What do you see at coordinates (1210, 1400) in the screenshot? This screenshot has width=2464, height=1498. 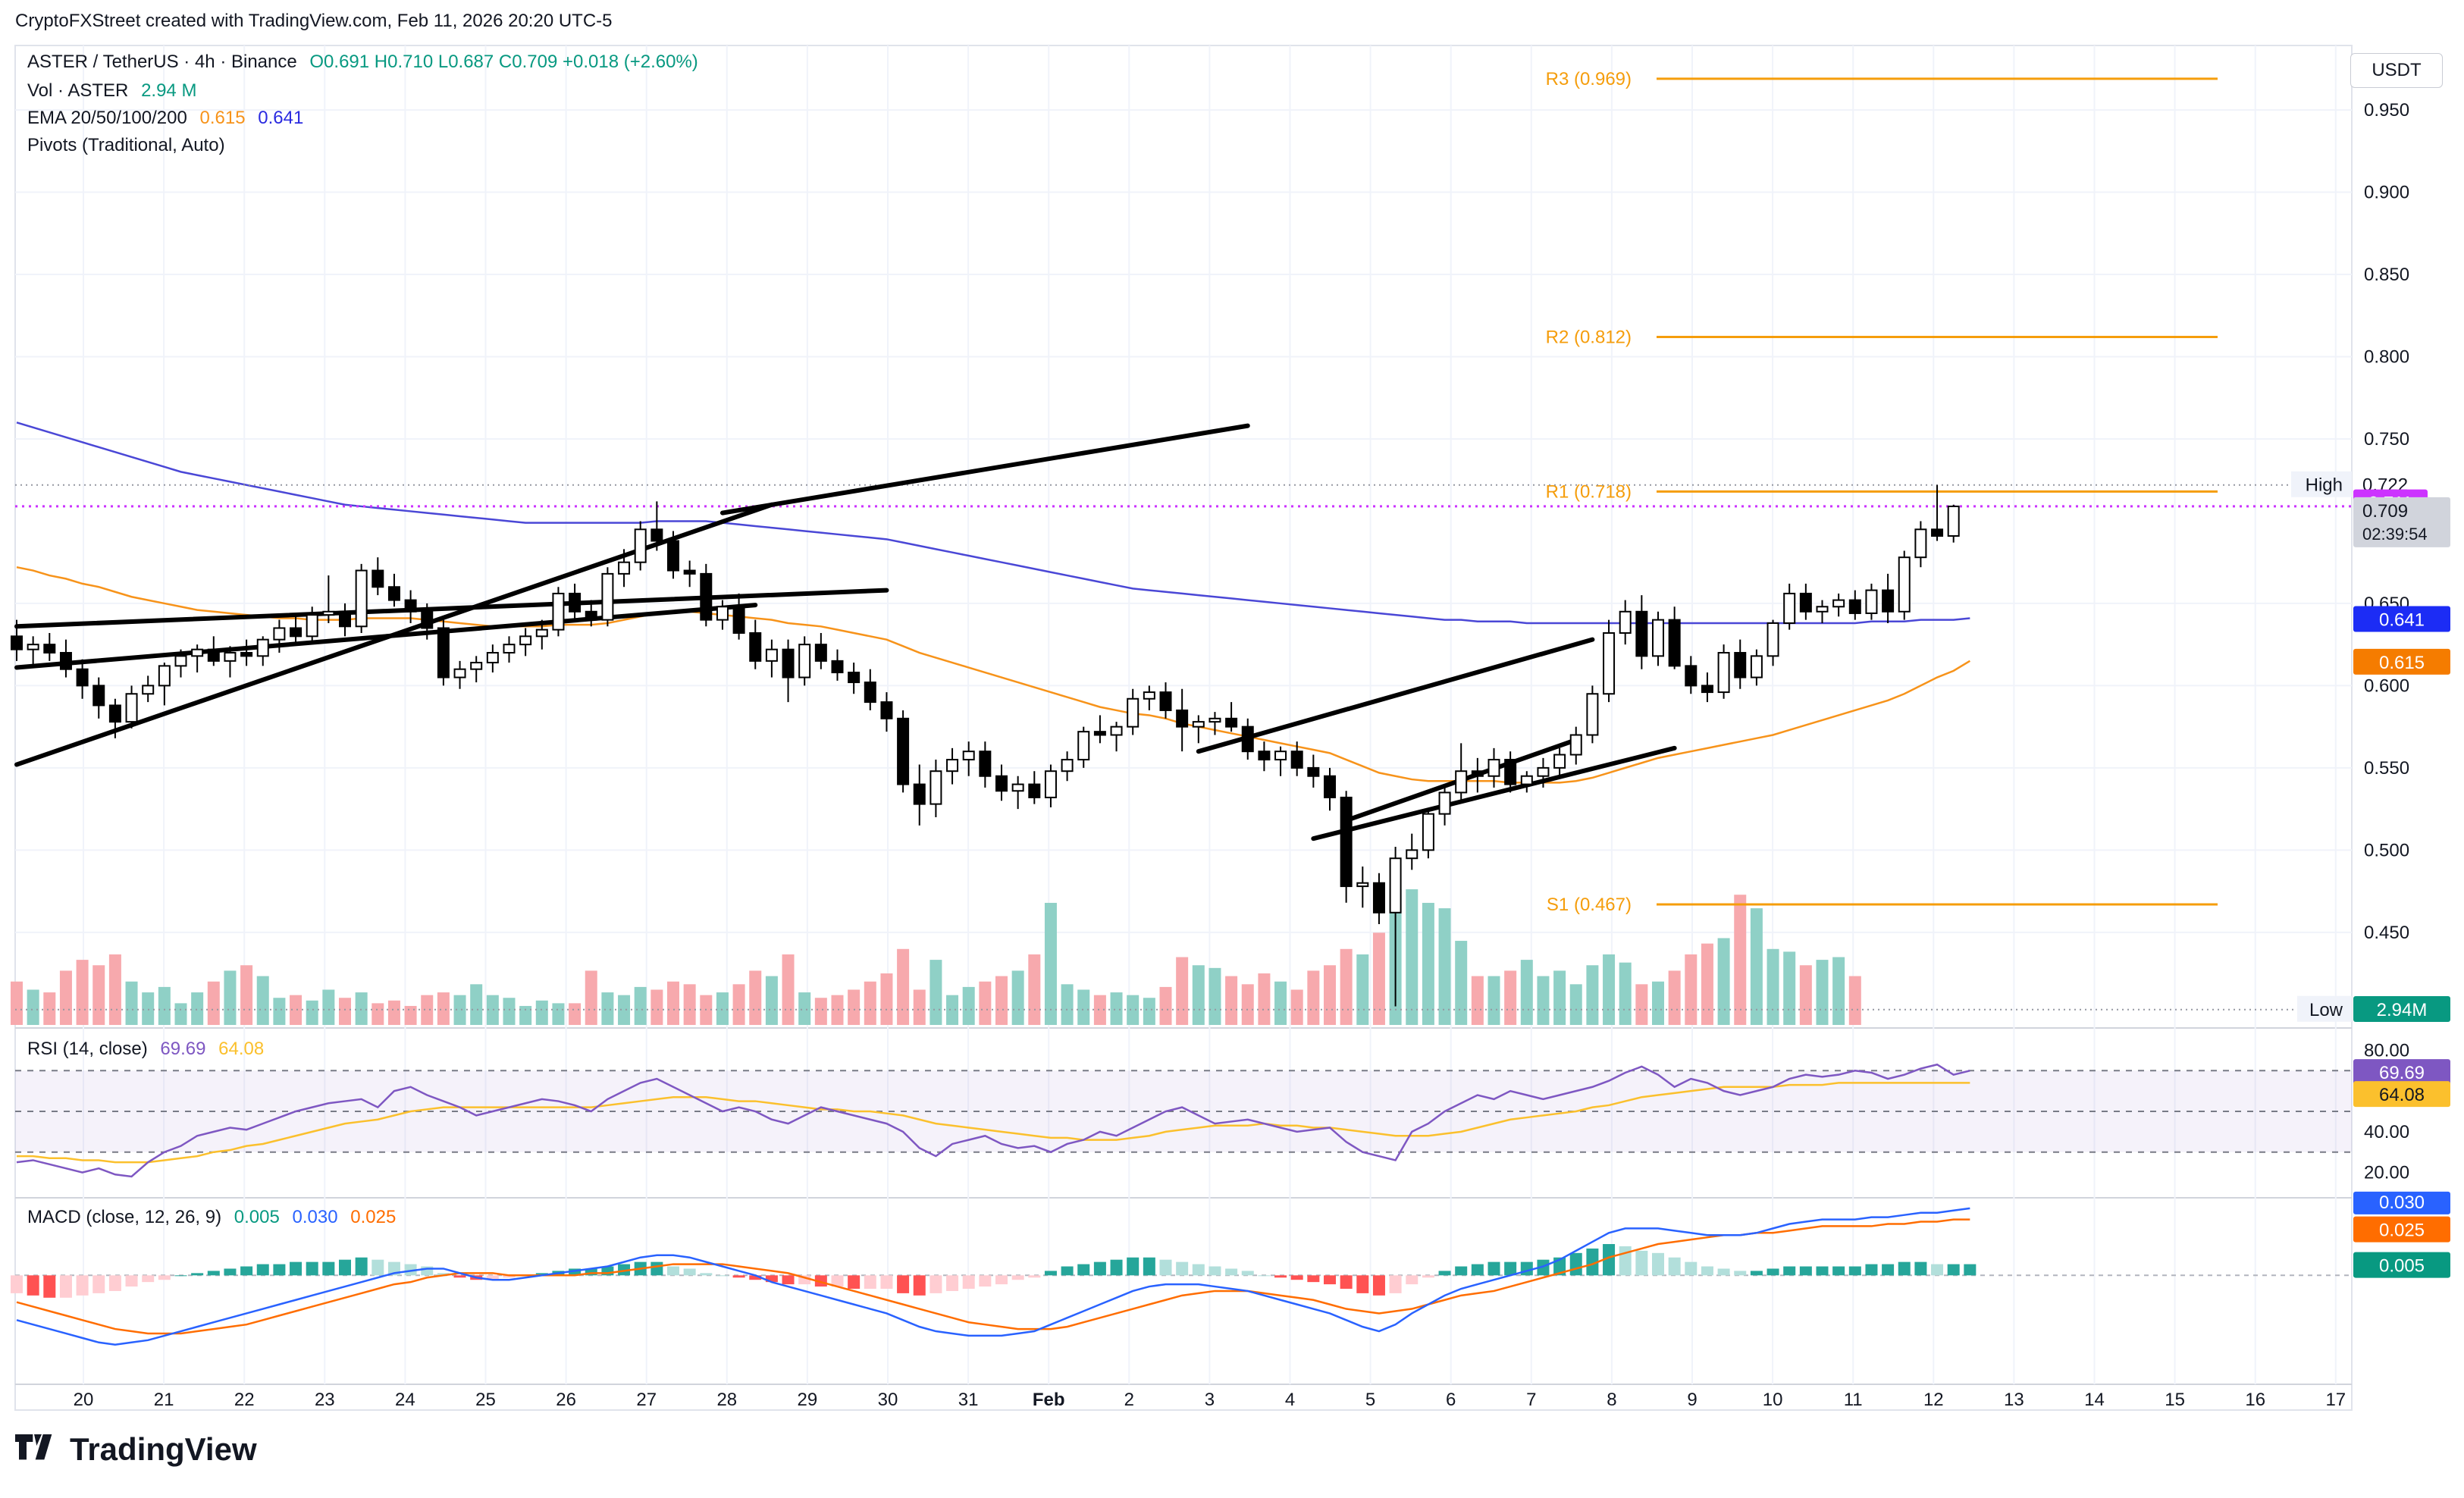 I see `time-tick-label: 3` at bounding box center [1210, 1400].